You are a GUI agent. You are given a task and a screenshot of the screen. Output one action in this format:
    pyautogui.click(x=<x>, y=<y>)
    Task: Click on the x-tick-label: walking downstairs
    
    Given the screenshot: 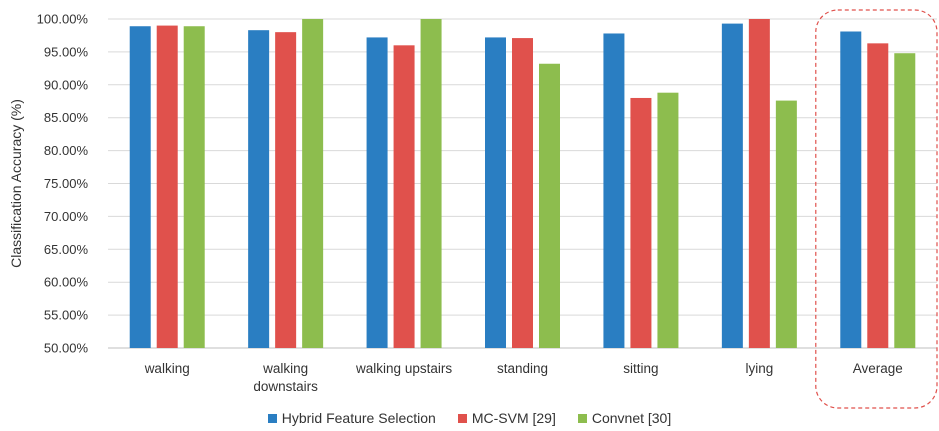 What is the action you would take?
    pyautogui.click(x=285, y=377)
    